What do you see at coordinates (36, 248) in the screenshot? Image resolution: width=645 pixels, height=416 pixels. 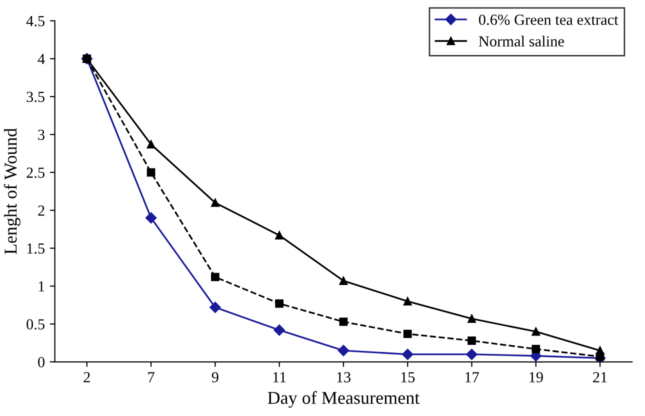 I see `y-tick-label: 1.5` at bounding box center [36, 248].